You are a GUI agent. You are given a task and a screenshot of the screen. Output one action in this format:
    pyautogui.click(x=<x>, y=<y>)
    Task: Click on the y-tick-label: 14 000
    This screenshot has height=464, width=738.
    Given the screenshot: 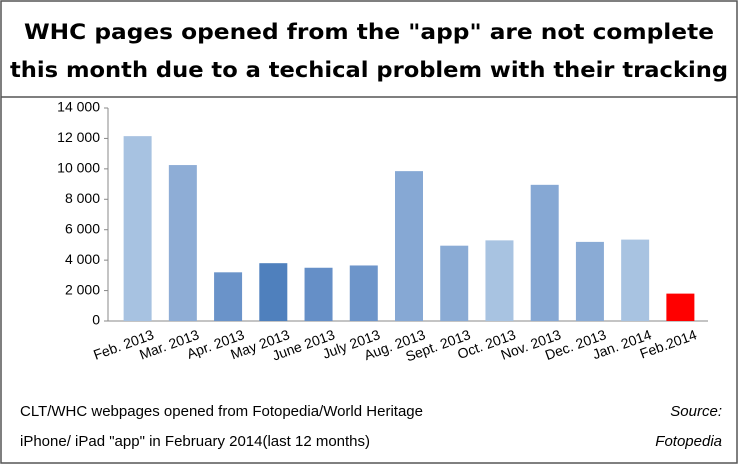 What is the action you would take?
    pyautogui.click(x=78, y=107)
    